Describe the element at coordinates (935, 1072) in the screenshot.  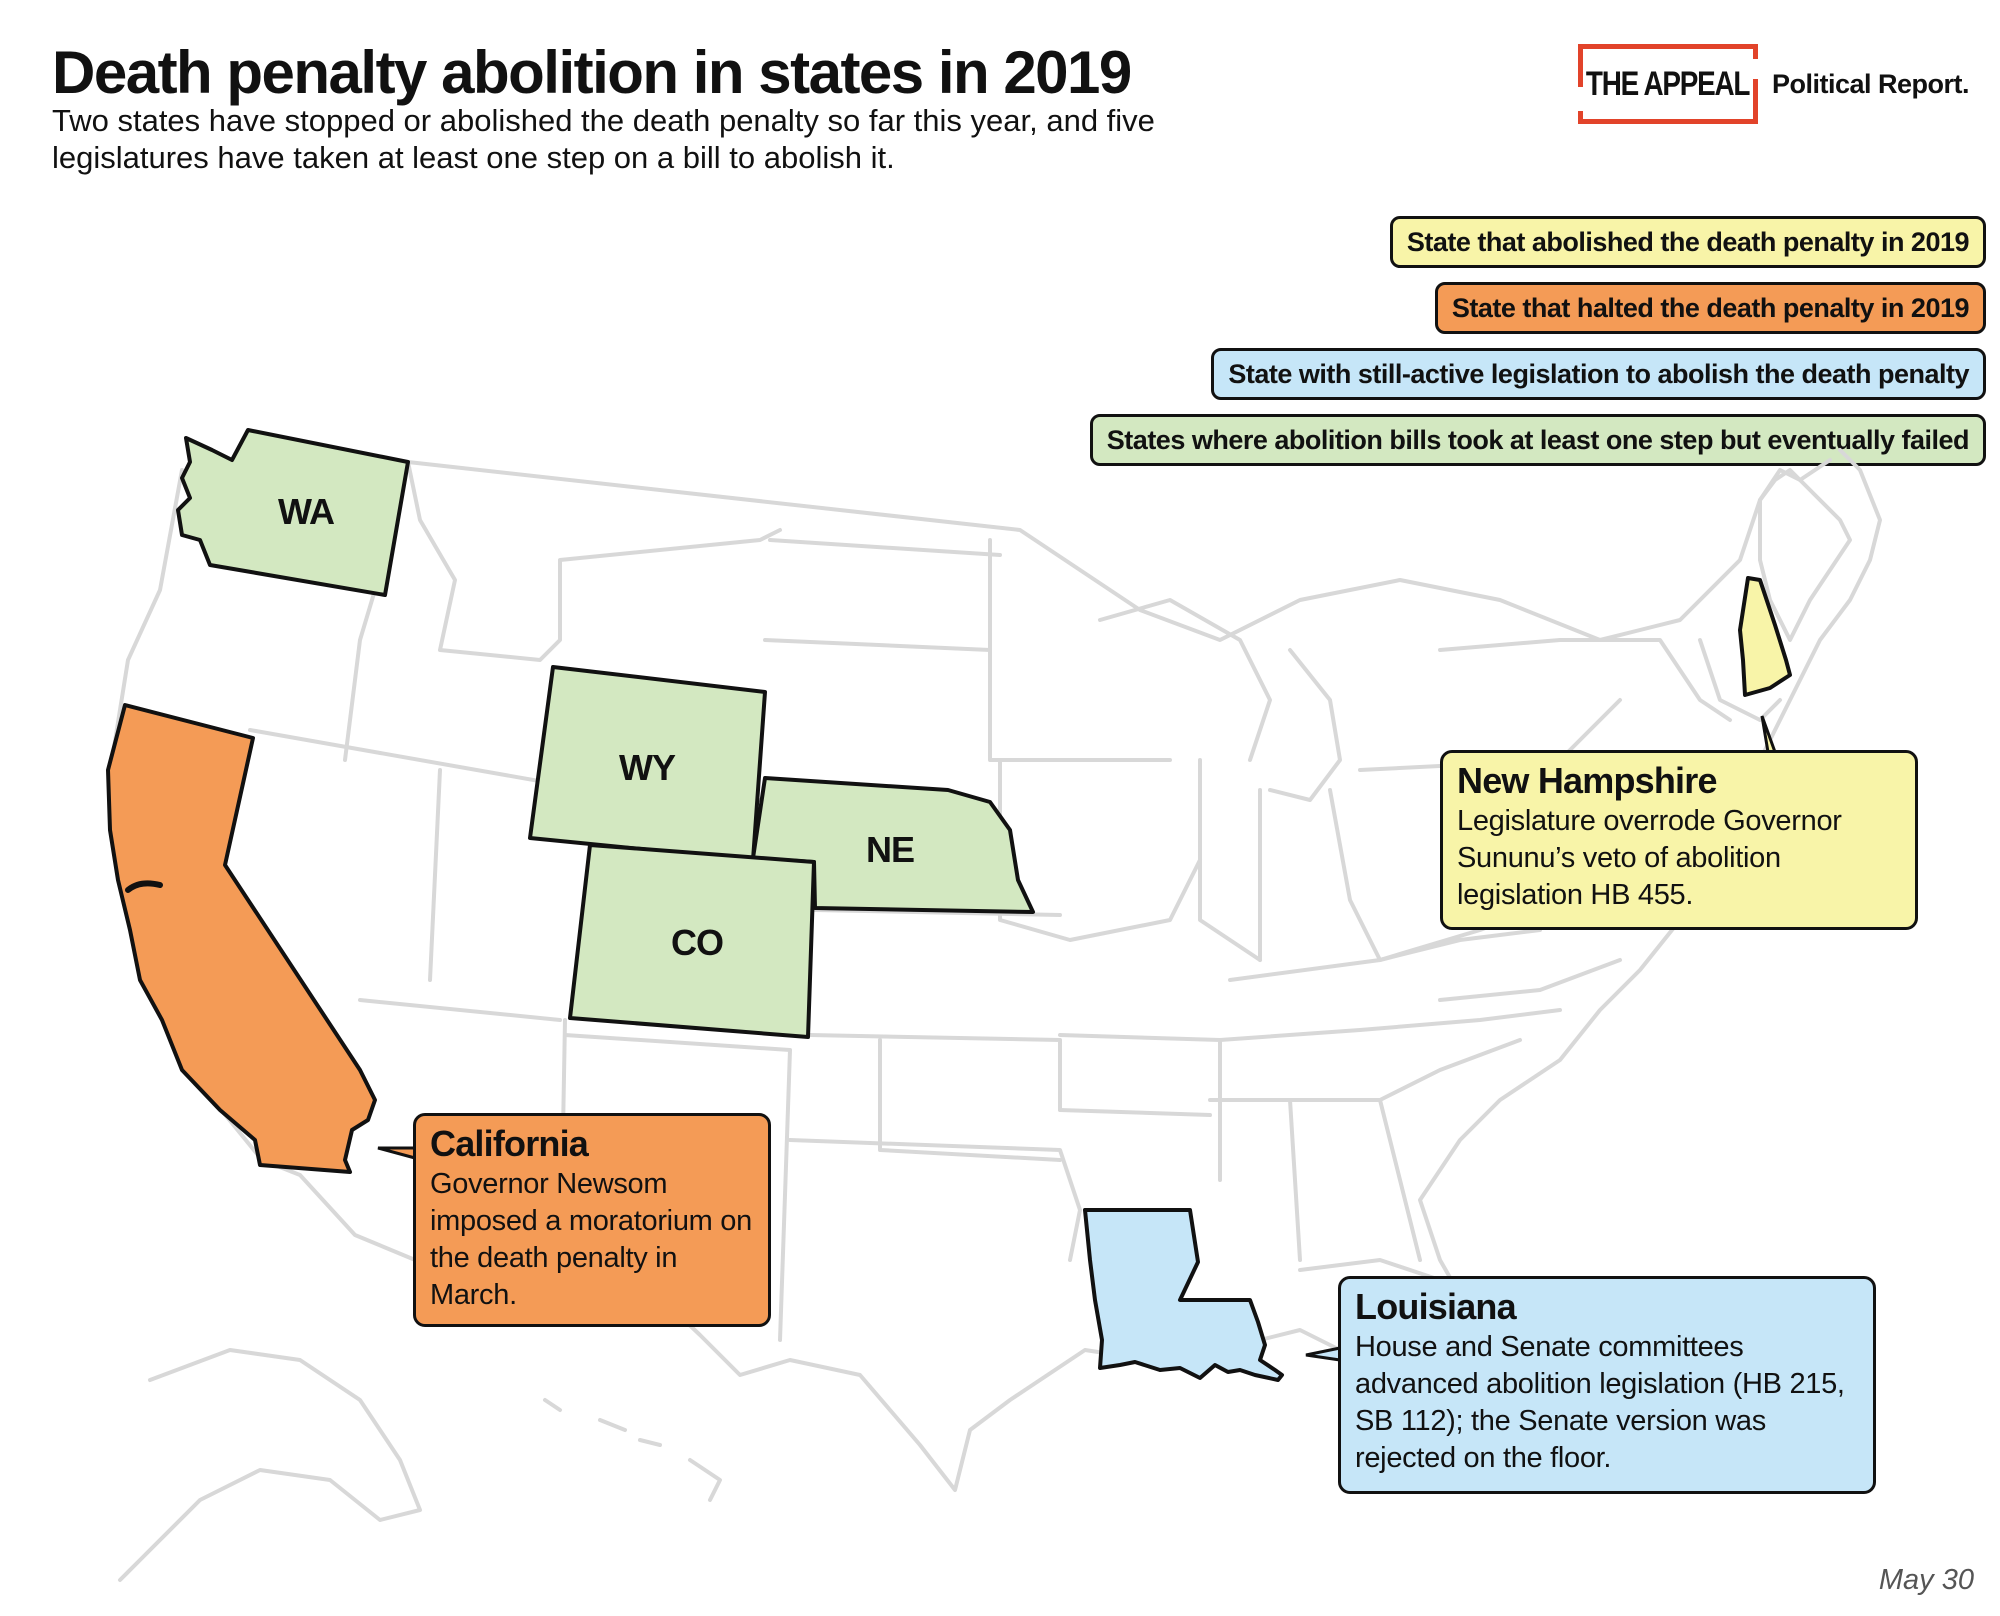
I see `ks-ok-line` at that location.